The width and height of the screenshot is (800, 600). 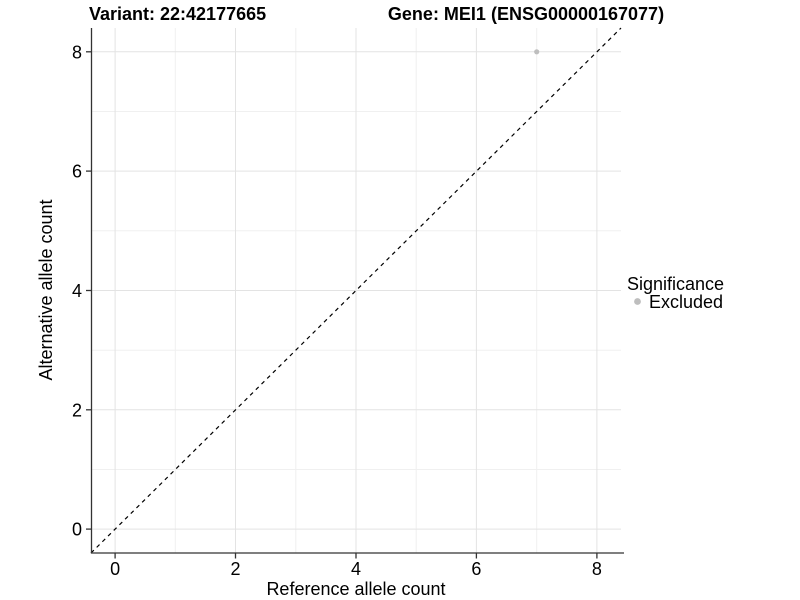 I want to click on y-tick-label-2: 2, so click(x=77, y=410).